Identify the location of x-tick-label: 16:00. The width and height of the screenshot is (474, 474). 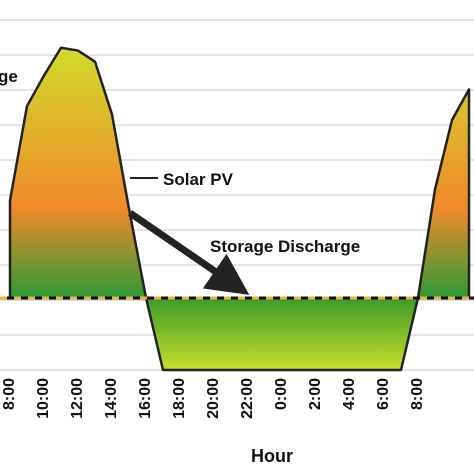
(145, 398).